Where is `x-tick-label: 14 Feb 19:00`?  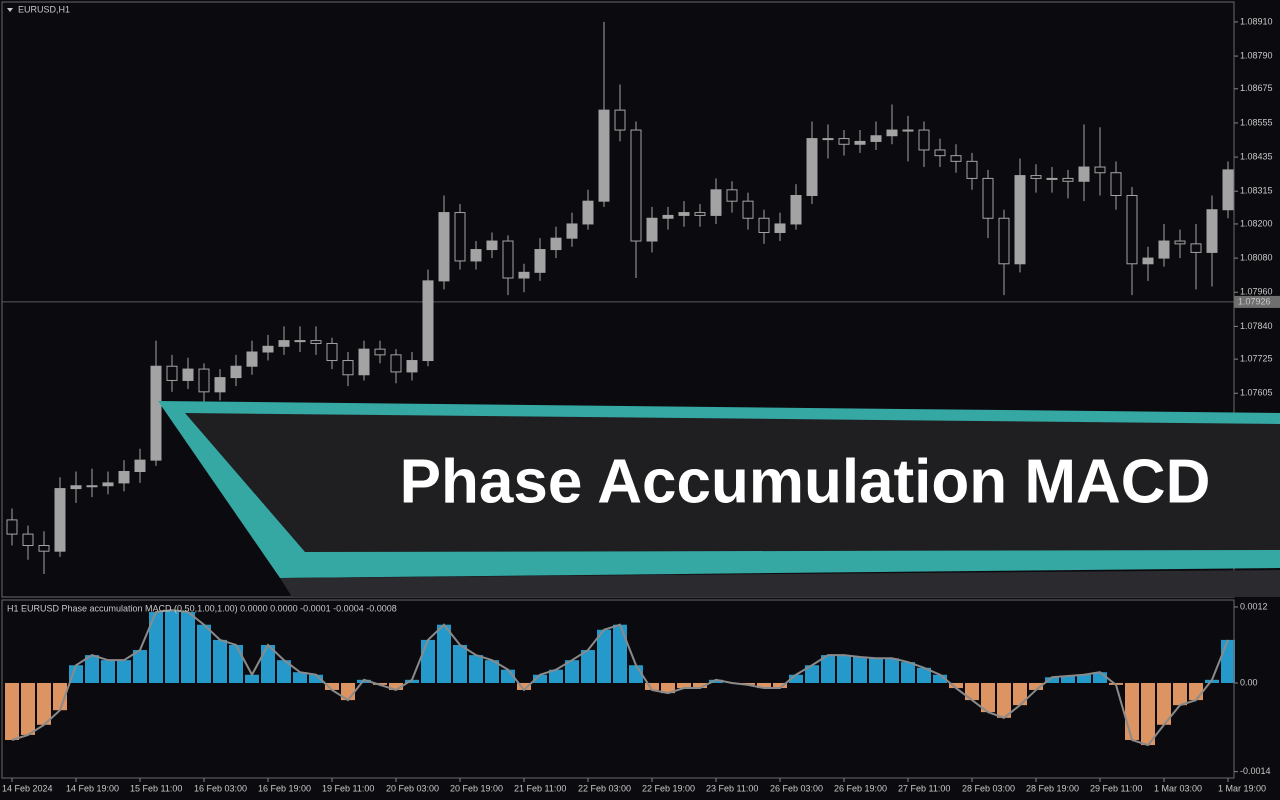
x-tick-label: 14 Feb 19:00 is located at coordinates (92, 788).